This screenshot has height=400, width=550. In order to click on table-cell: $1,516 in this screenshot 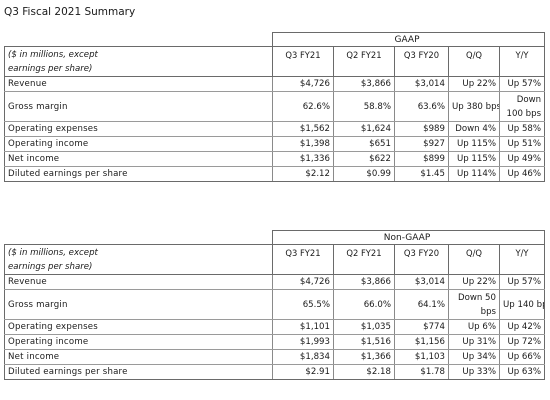, I will do `click(364, 342)`.